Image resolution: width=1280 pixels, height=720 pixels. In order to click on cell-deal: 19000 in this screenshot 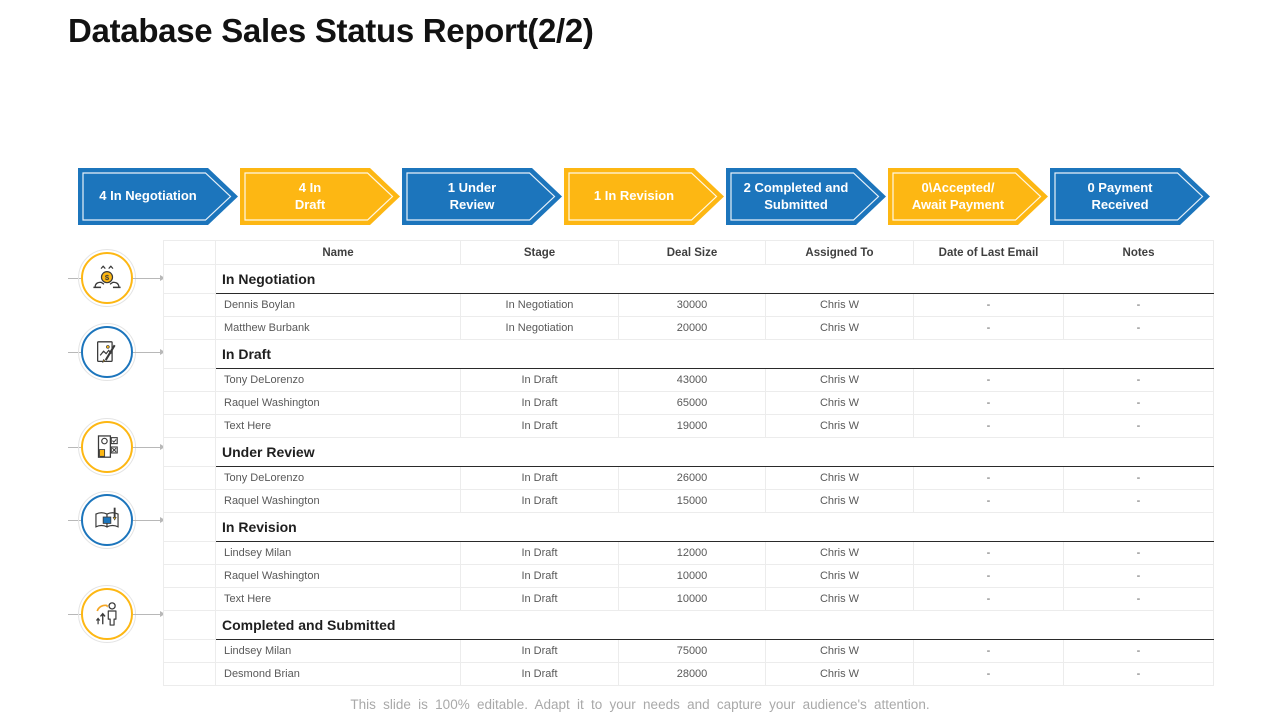, I will do `click(692, 426)`.